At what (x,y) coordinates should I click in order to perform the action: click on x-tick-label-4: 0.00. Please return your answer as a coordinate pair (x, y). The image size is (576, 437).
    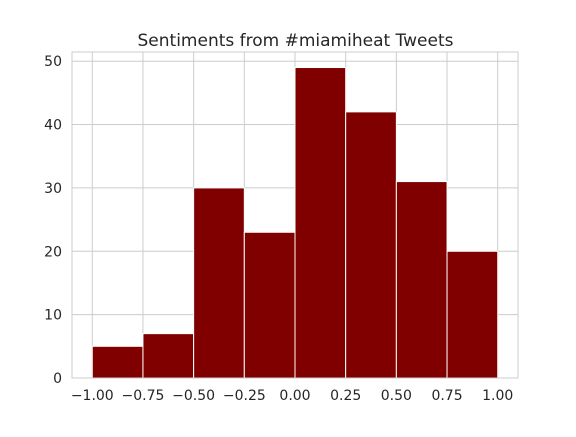
    Looking at the image, I should click on (294, 396).